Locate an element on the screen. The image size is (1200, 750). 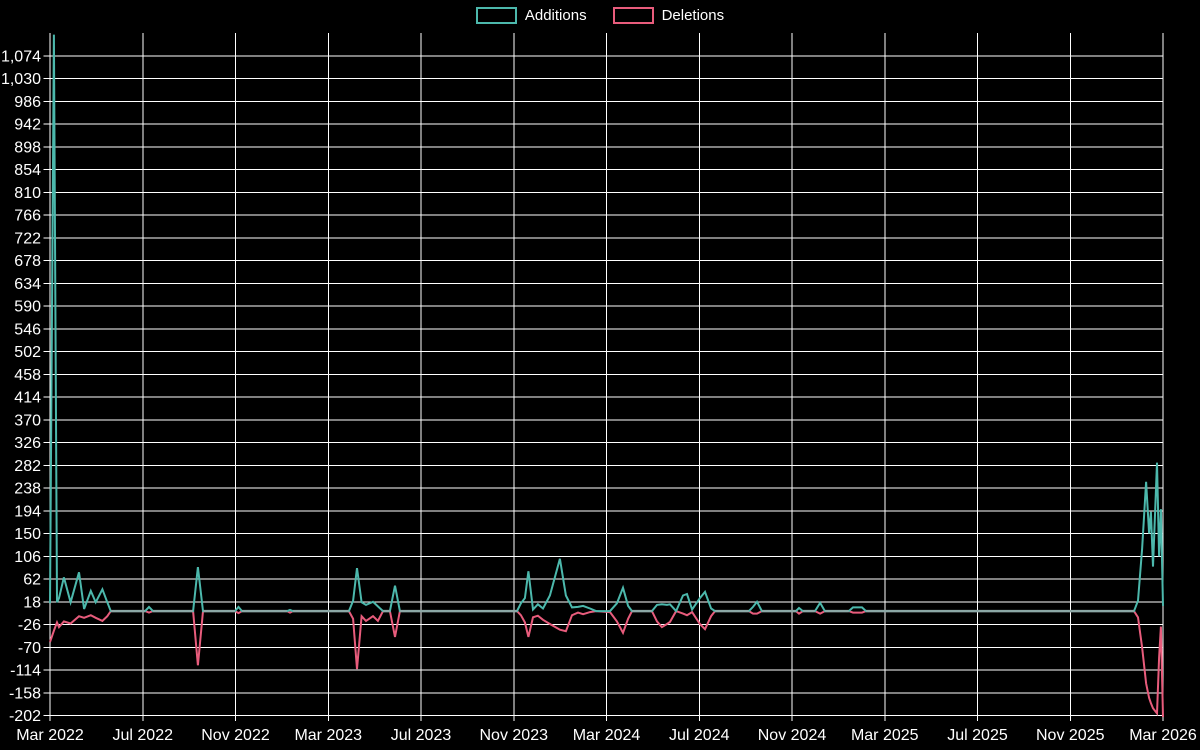
svg-text: 722 is located at coordinates (27, 238).